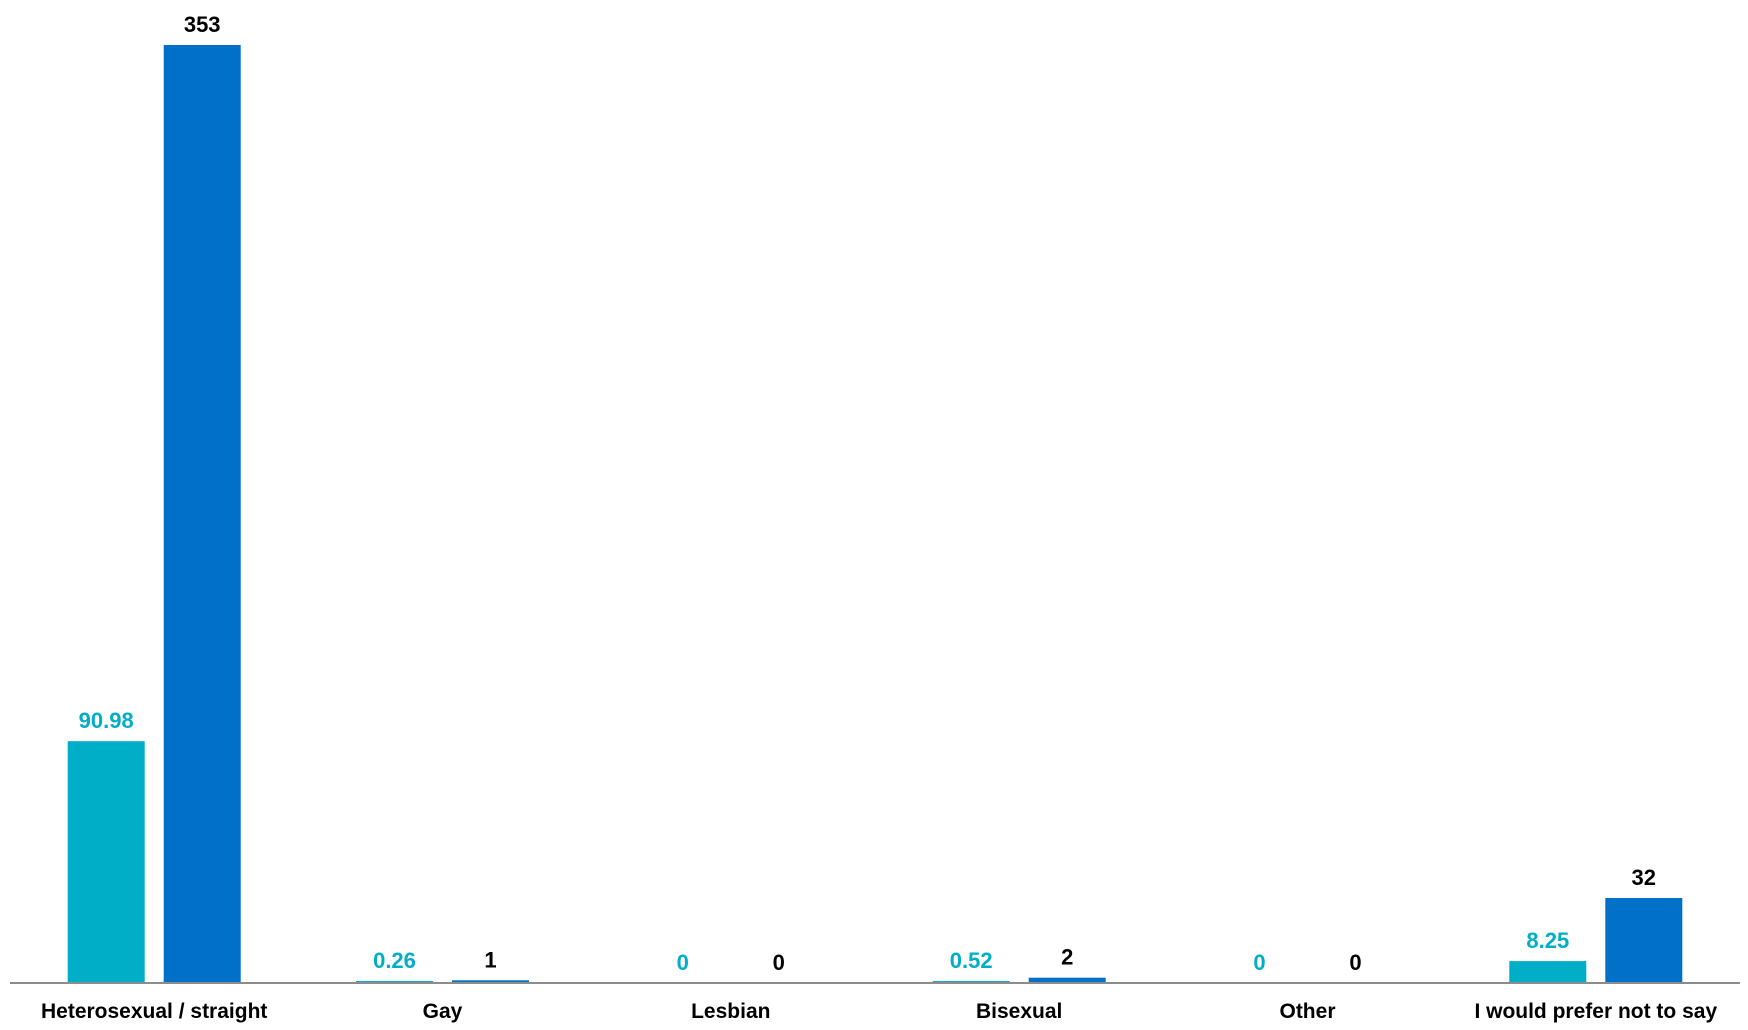 This screenshot has width=1748, height=1030. I want to click on value-label-series1-4: 0, so click(1259, 962).